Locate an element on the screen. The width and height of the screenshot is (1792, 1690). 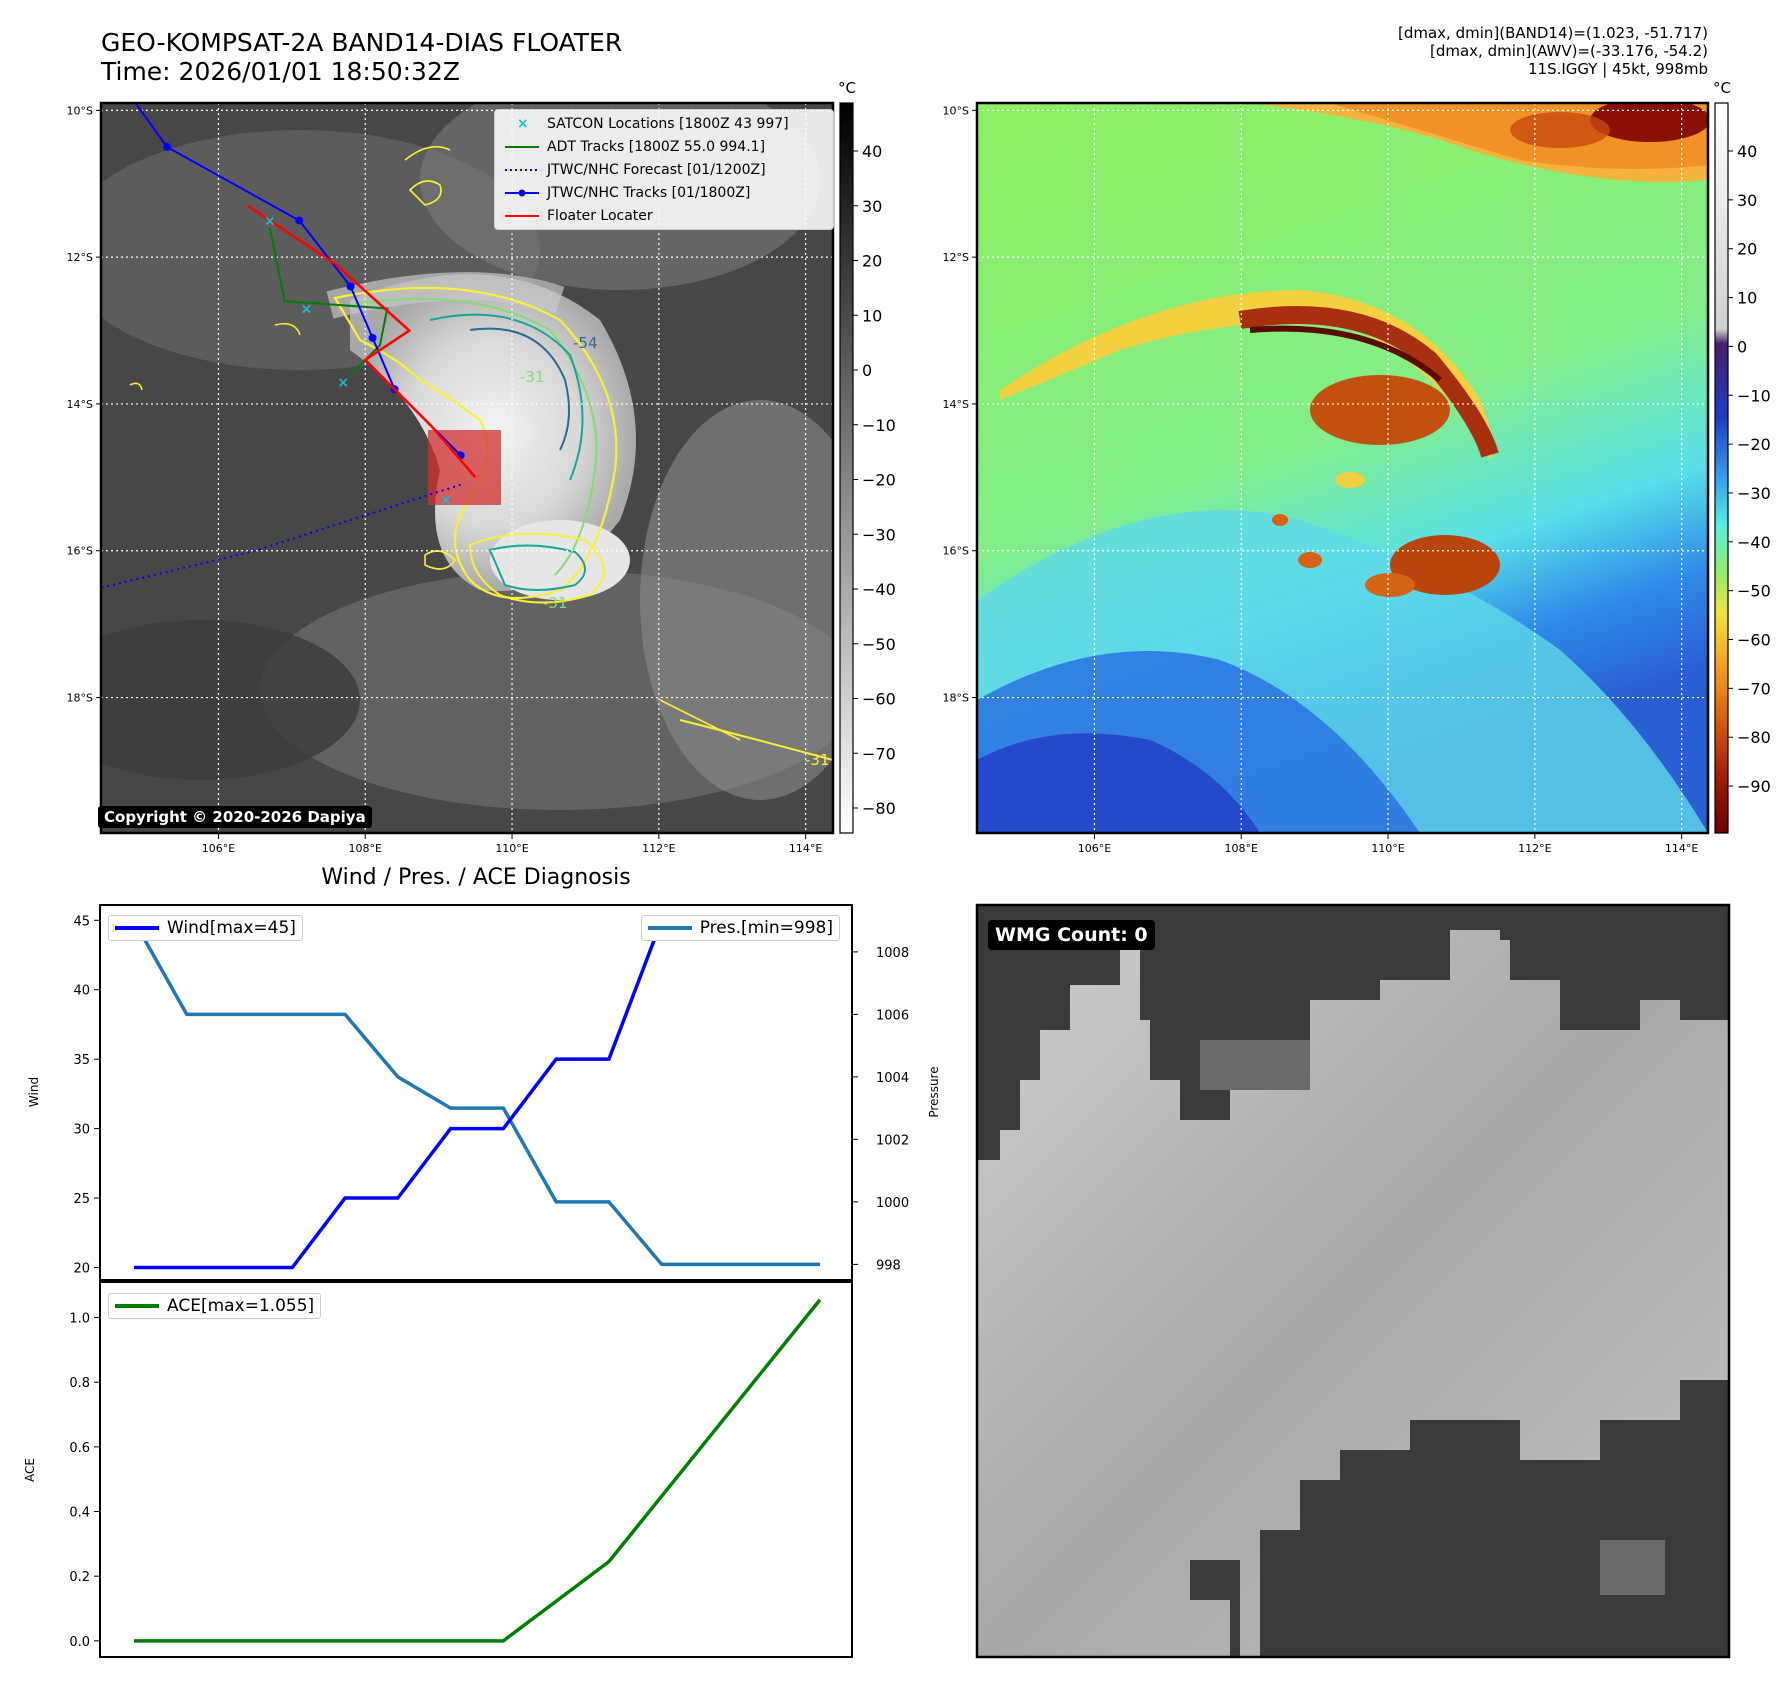
adt-track-line is located at coordinates (328, 301).